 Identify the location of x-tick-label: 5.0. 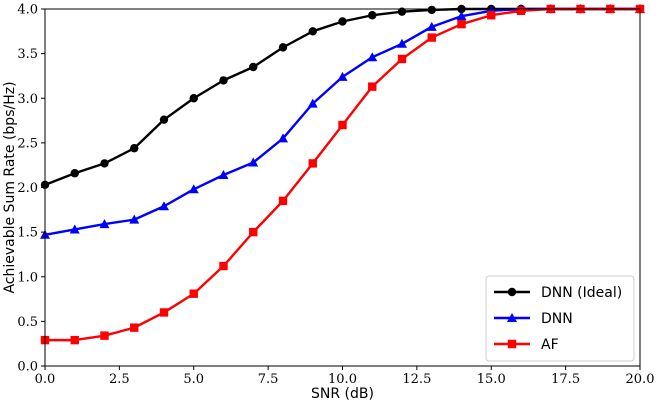
(193, 379).